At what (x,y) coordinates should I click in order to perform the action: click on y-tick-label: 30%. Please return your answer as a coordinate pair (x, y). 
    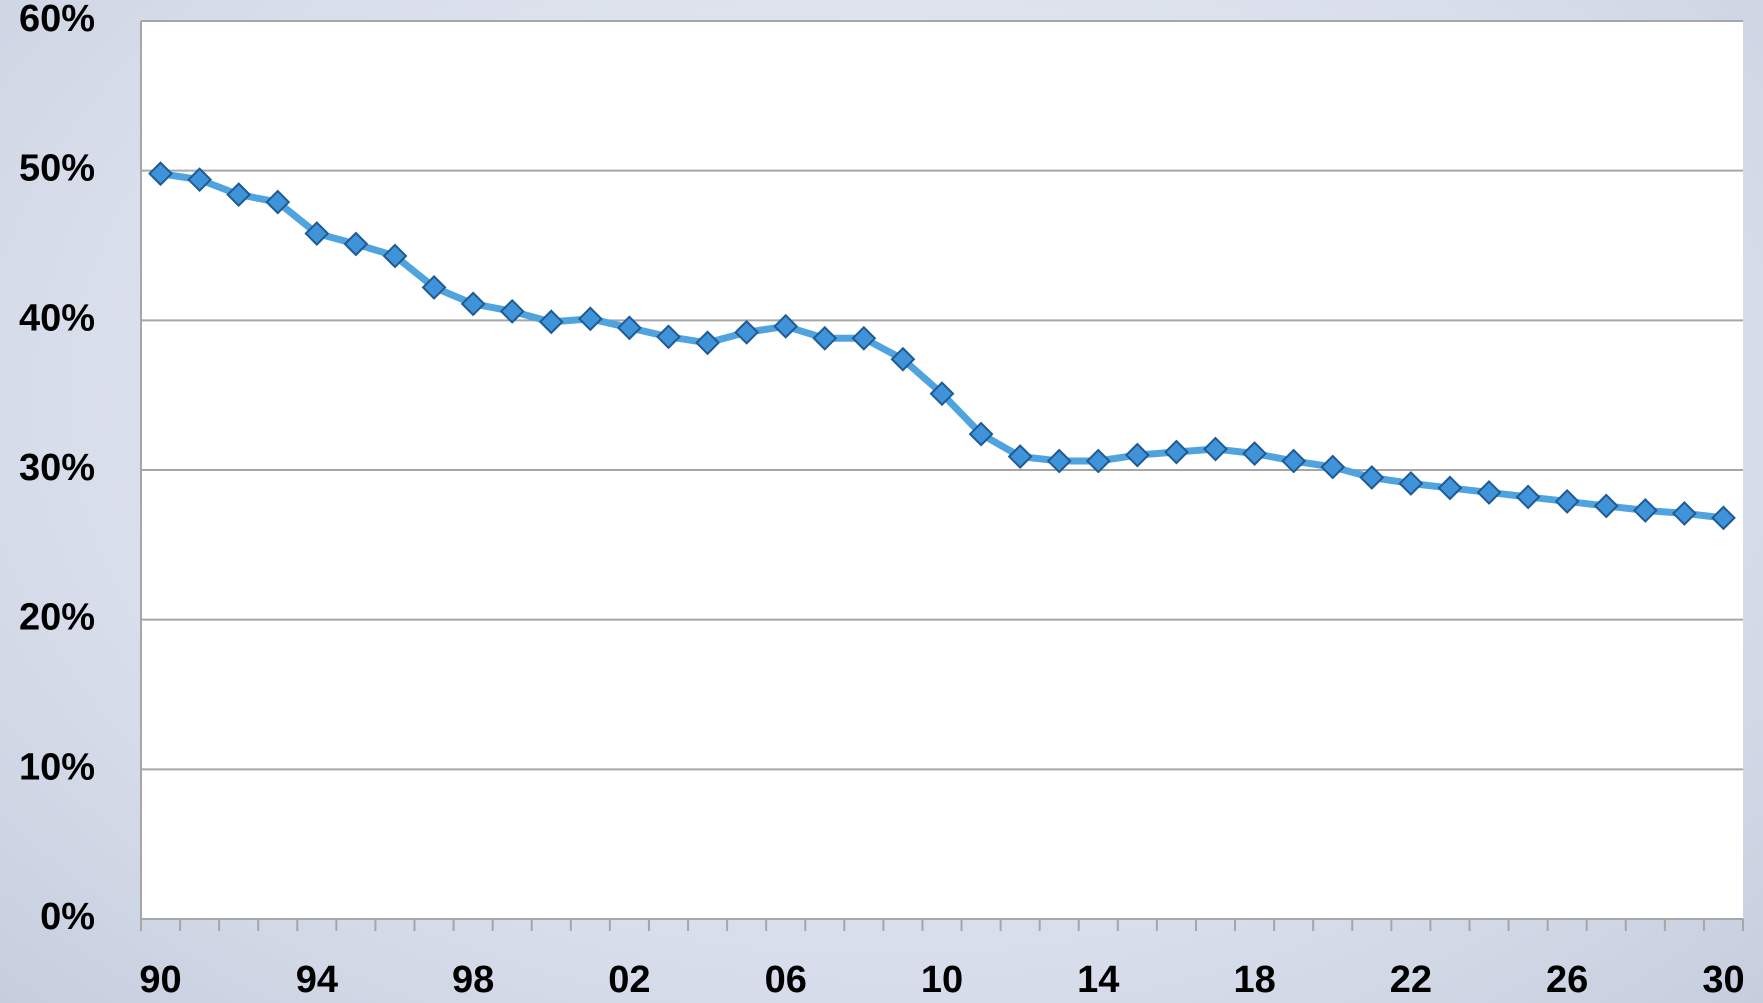
    Looking at the image, I should click on (57, 468).